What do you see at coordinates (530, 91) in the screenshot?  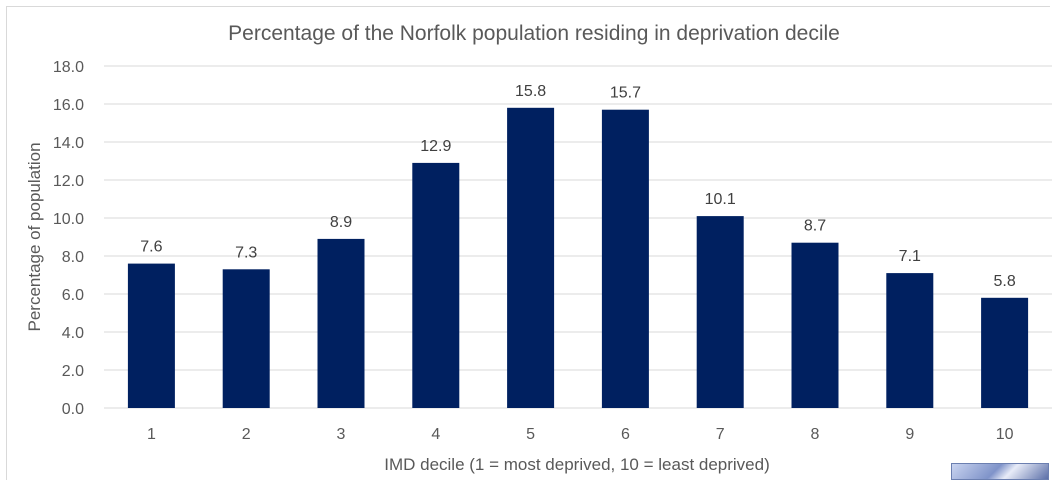 I see `data-label: 15.8` at bounding box center [530, 91].